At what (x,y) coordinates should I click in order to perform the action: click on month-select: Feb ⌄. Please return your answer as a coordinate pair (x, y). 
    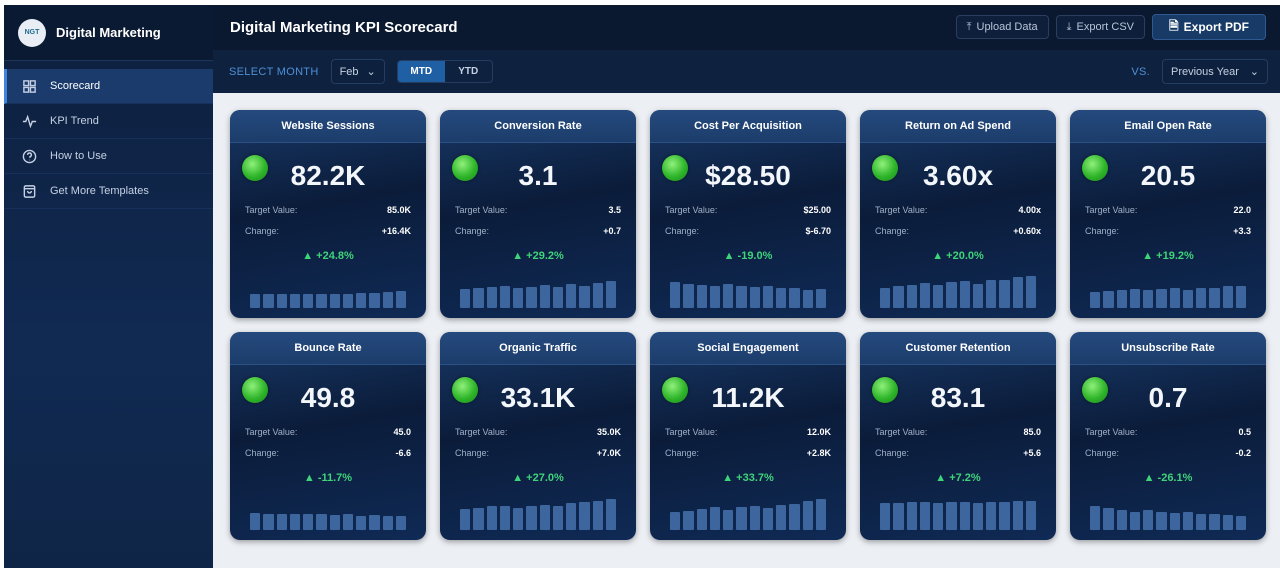
    Looking at the image, I should click on (357, 71).